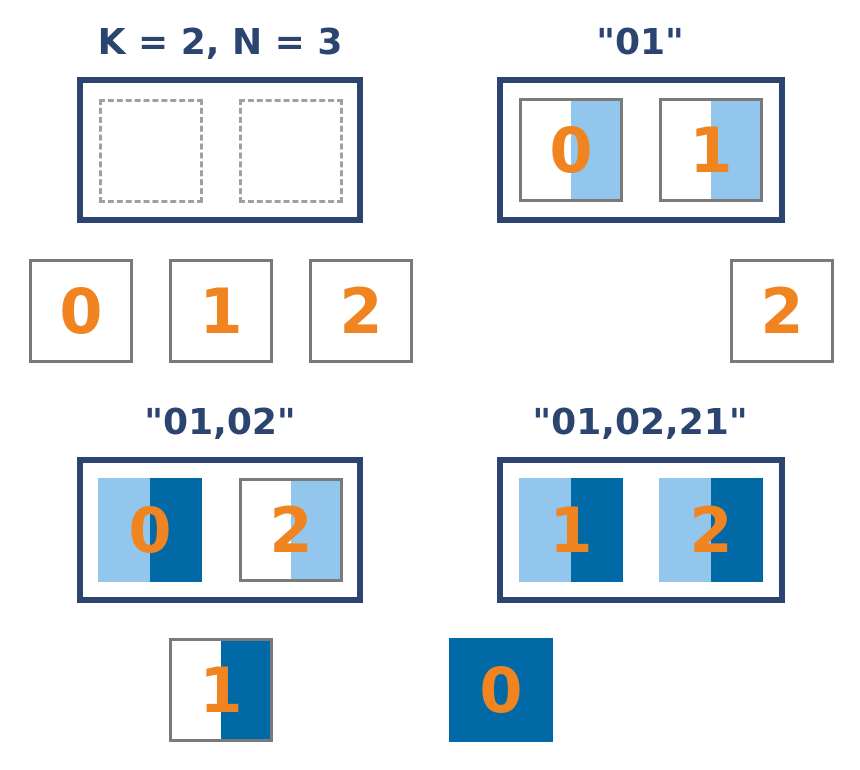 This screenshot has height=770, width=860. I want to click on panel-title: "01", so click(640, 42).